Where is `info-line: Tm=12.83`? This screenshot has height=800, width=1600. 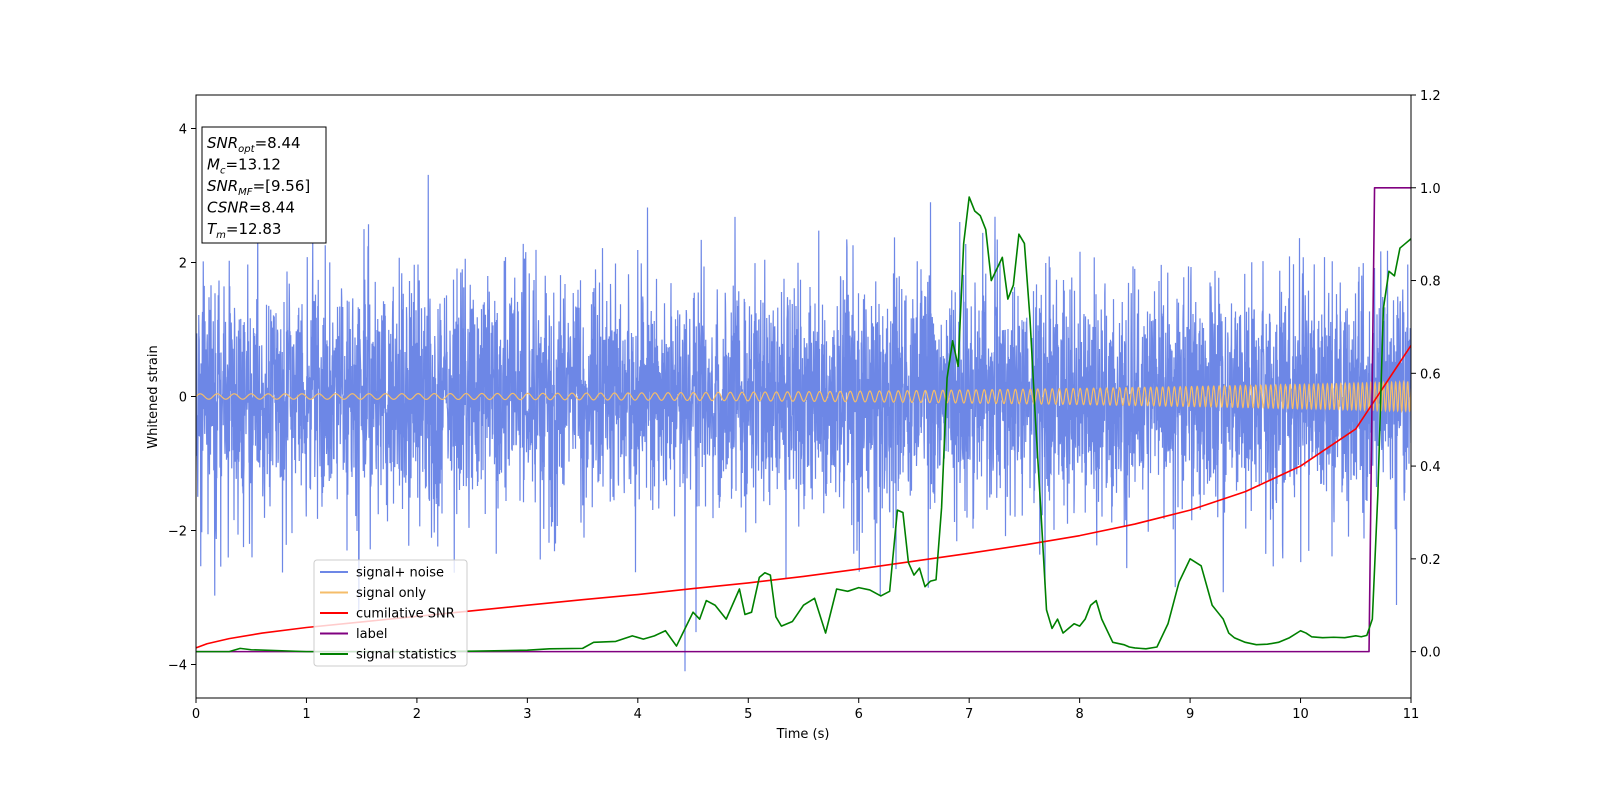
info-line: Tm=12.83 is located at coordinates (244, 230).